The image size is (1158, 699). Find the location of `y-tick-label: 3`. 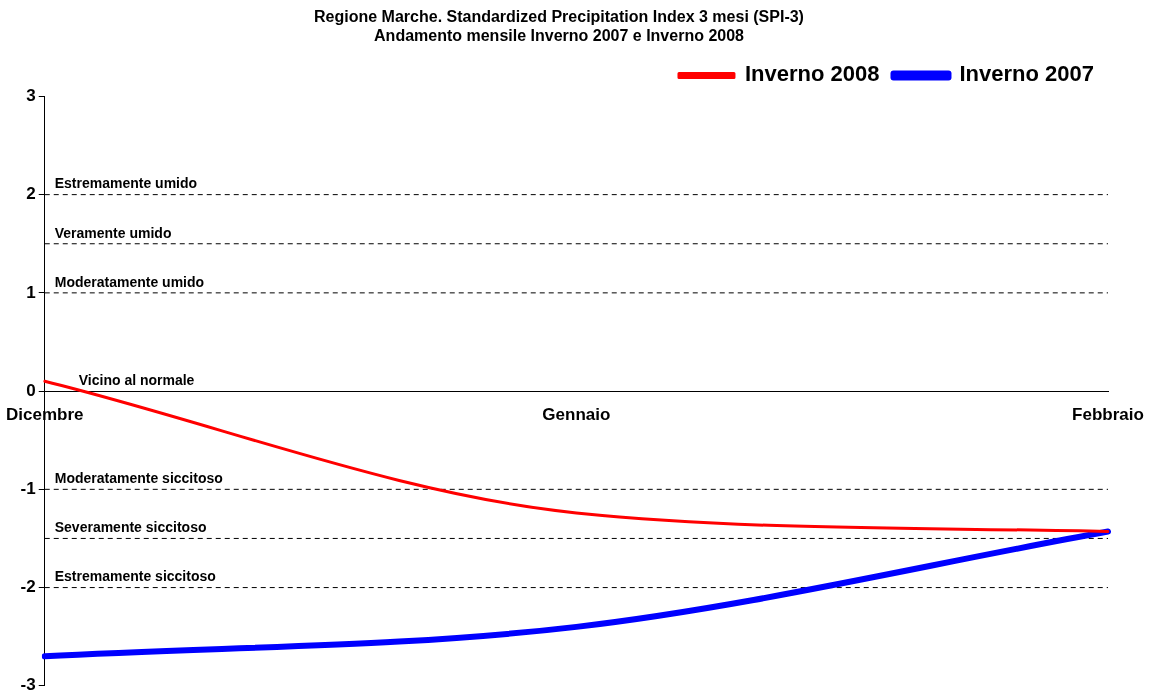

y-tick-label: 3 is located at coordinates (31, 96).